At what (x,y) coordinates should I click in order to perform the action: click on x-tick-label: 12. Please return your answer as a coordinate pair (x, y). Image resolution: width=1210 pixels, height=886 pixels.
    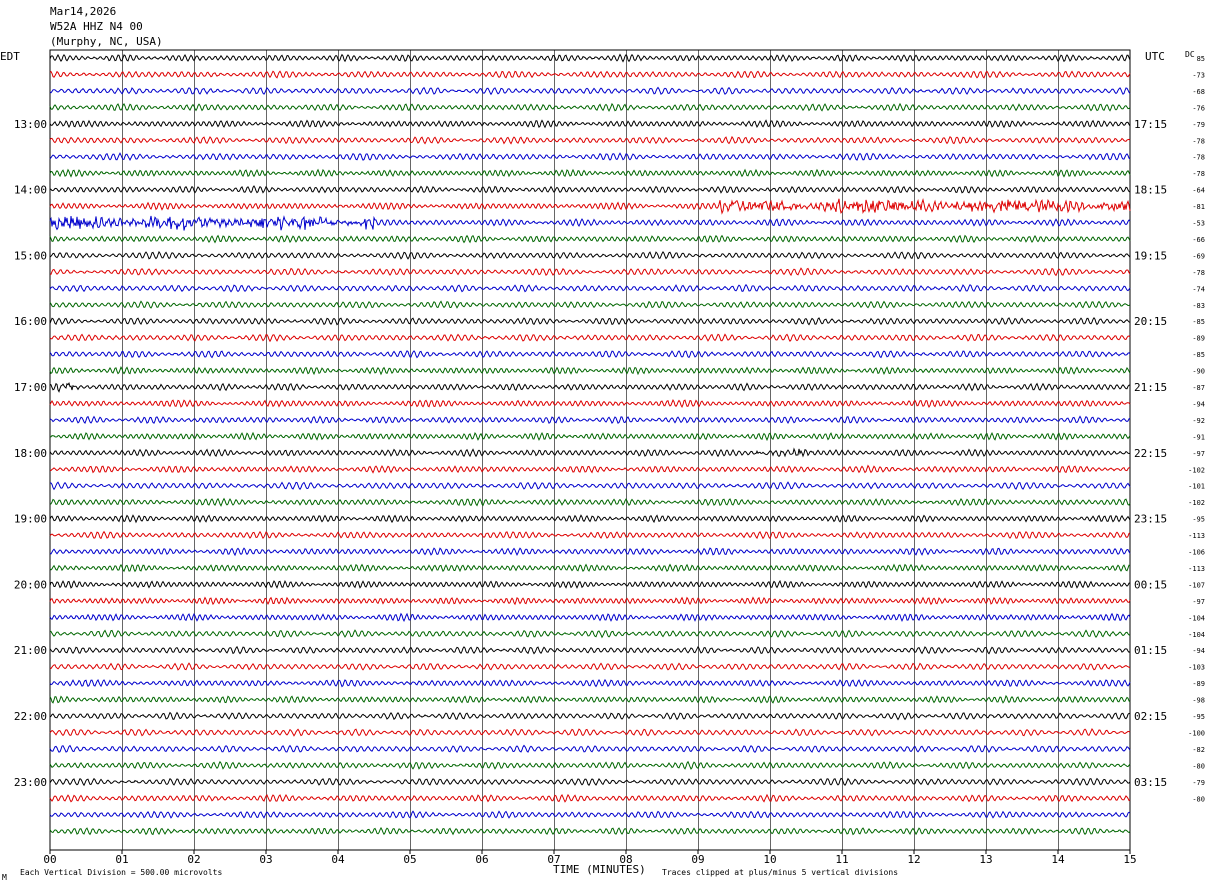
    Looking at the image, I should click on (913, 859).